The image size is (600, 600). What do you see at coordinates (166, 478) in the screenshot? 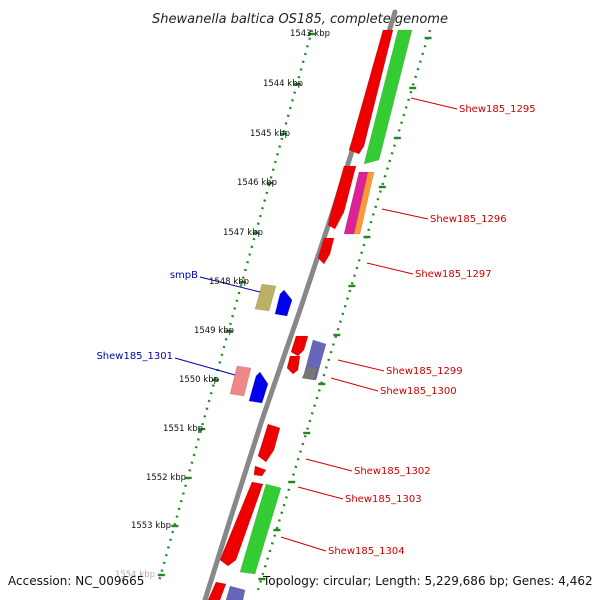
I see `scale-label: 1552 kbp` at bounding box center [166, 478].